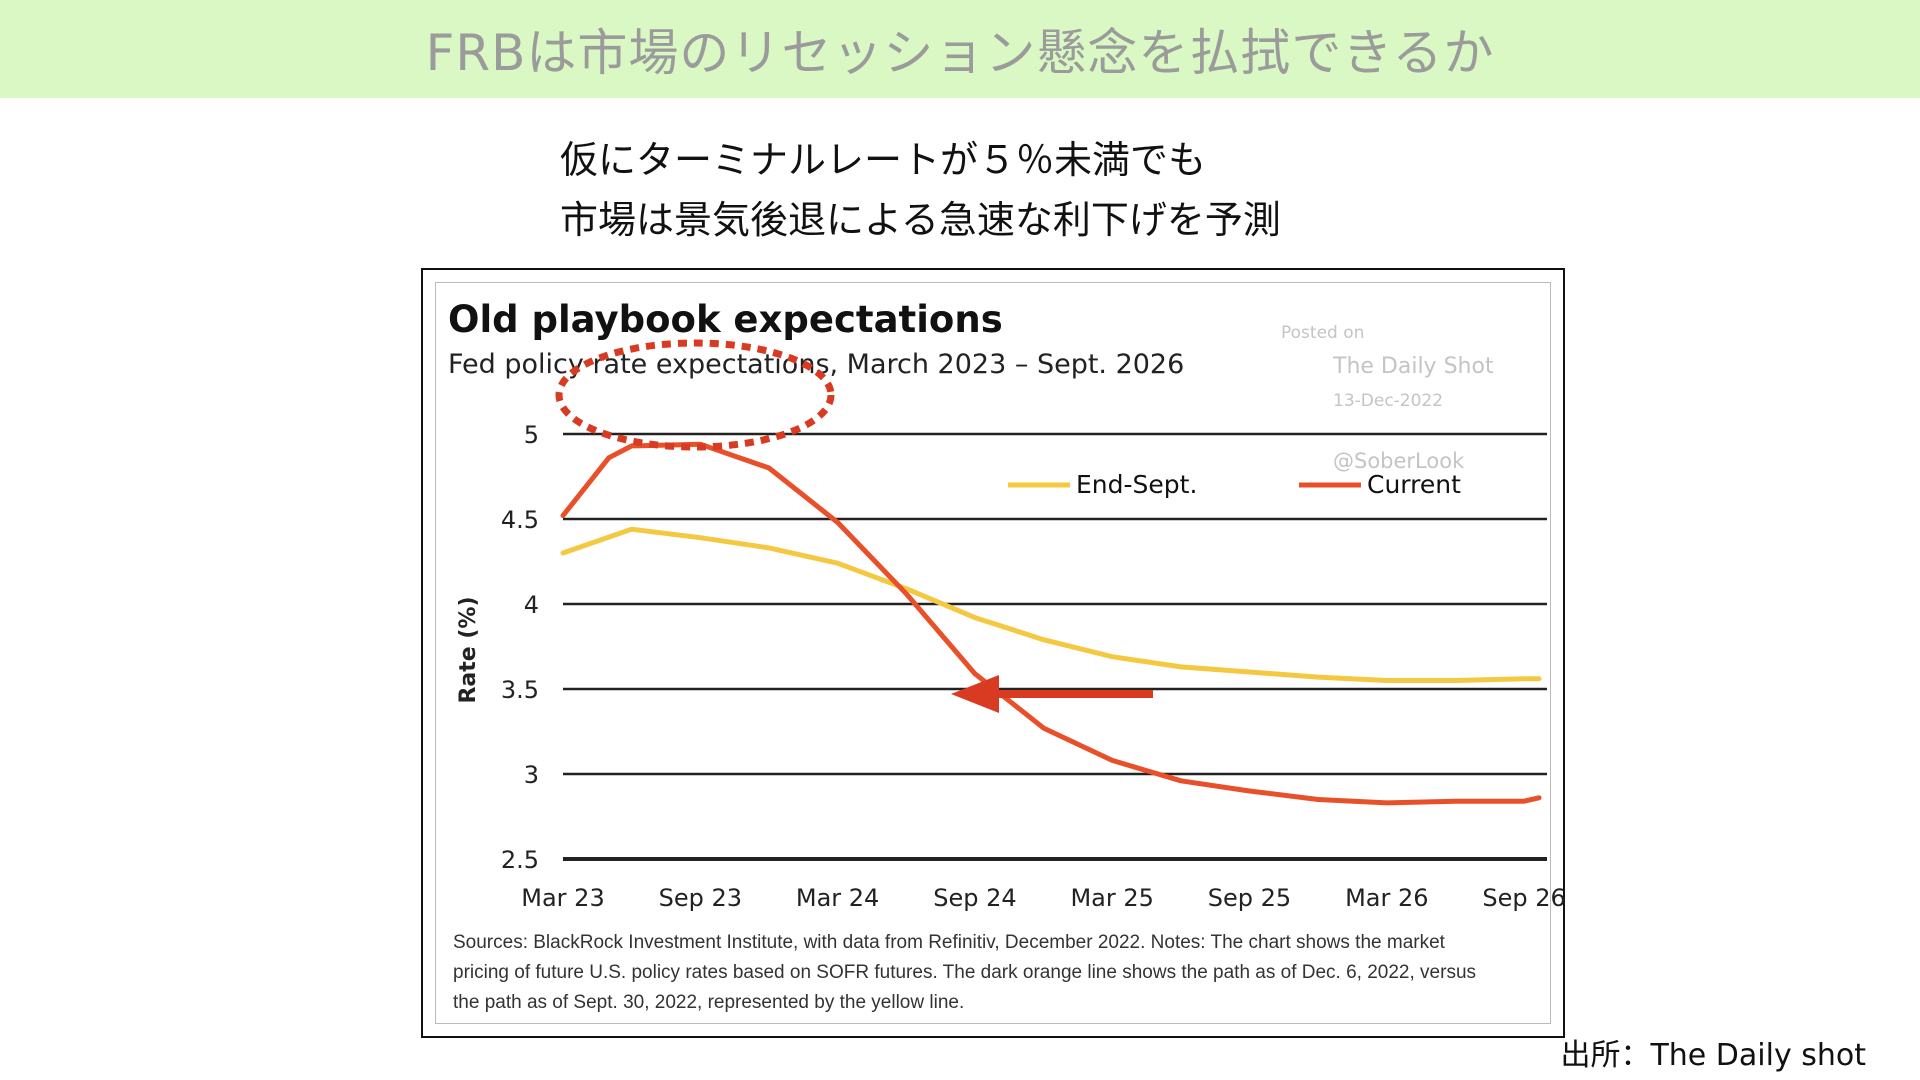  Describe the element at coordinates (700, 898) in the screenshot. I see `x-tick-label: Sep 23` at that location.